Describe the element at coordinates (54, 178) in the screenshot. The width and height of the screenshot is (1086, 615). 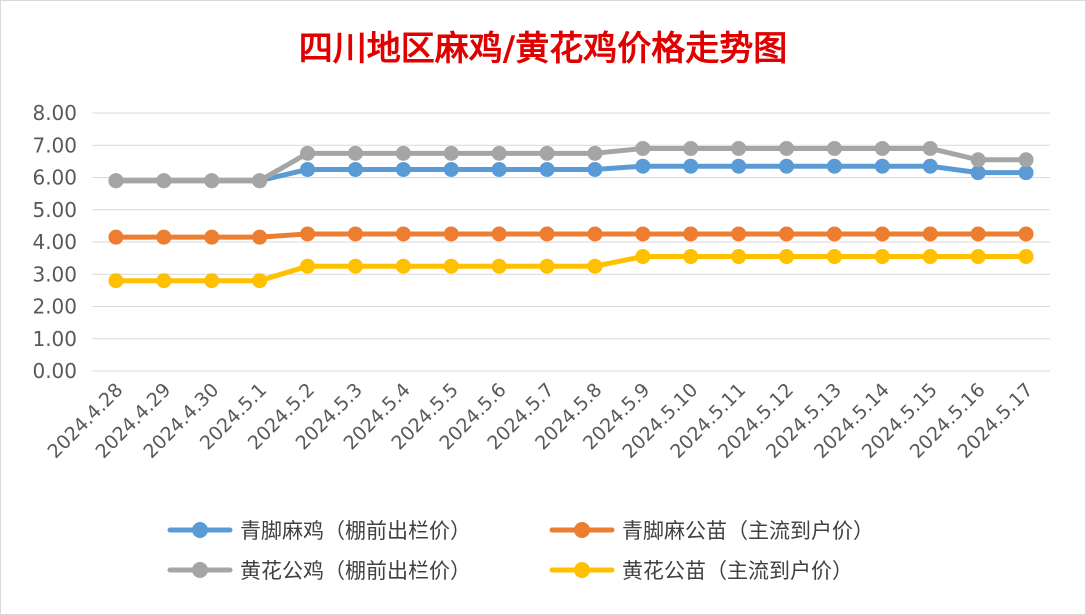
I see `y-tick-label: 6.00` at that location.